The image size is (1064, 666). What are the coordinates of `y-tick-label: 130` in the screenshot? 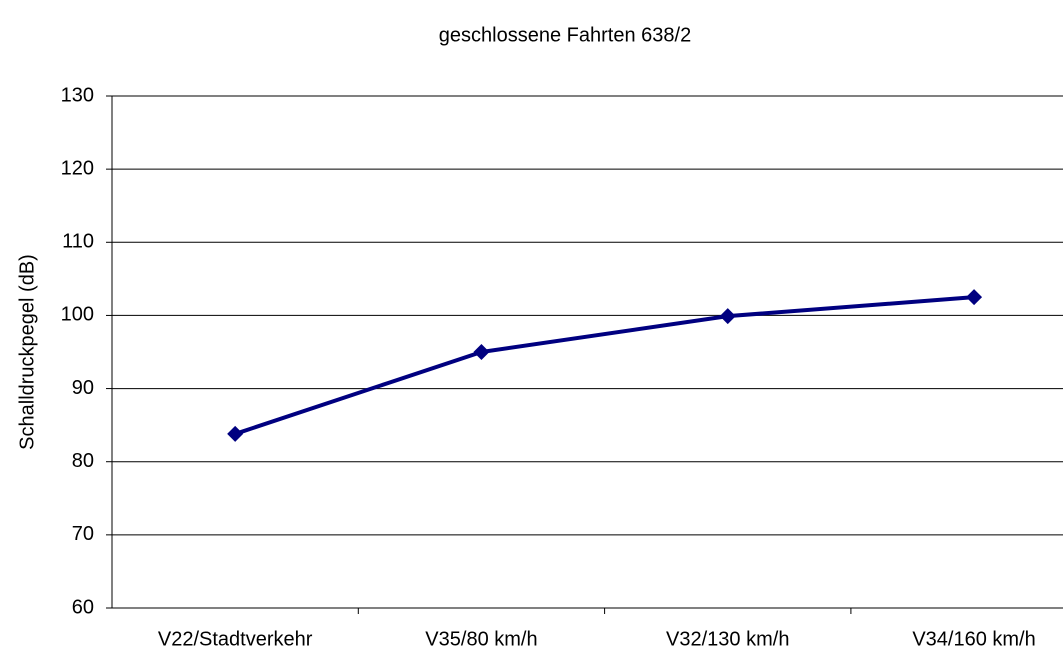 It's located at (77, 95).